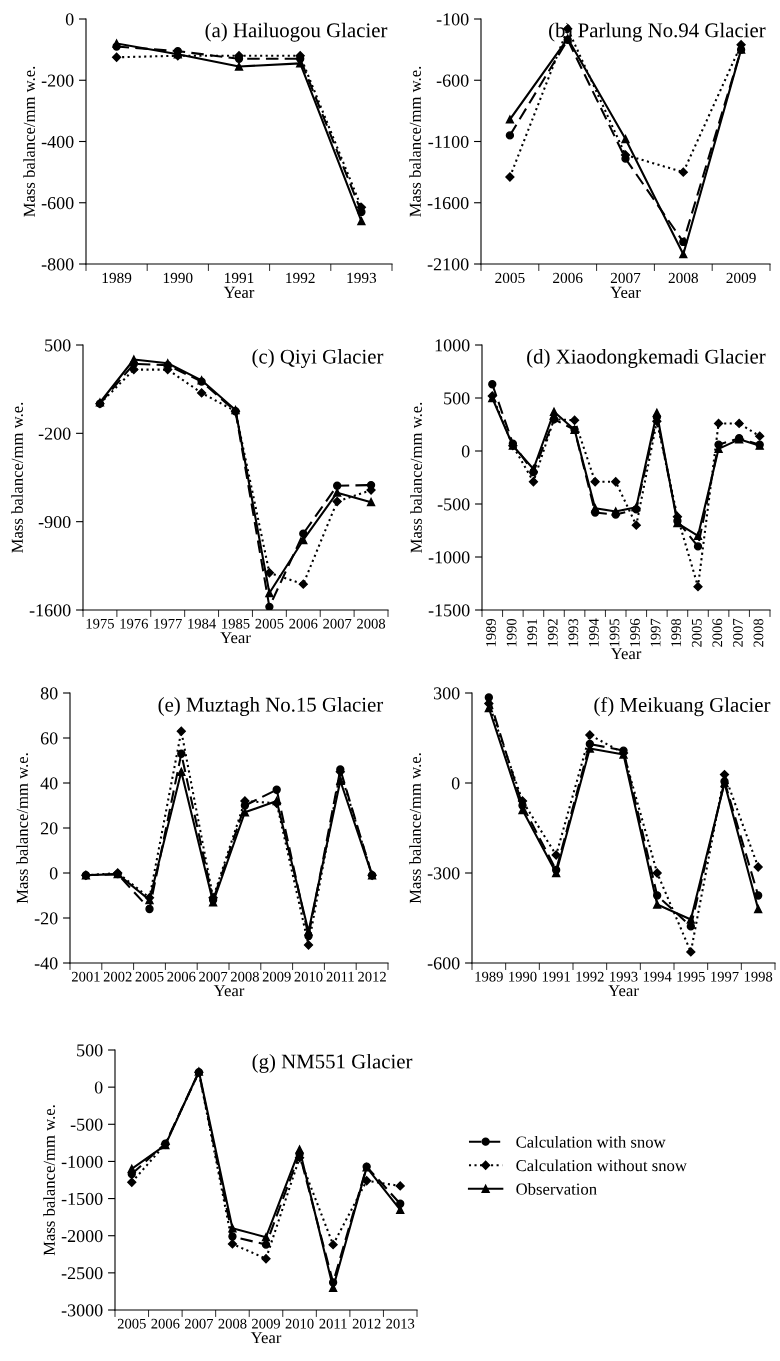 The width and height of the screenshot is (780, 1361). What do you see at coordinates (318, 358) in the screenshot?
I see `chart-title: (c) Qiyi Glacier` at bounding box center [318, 358].